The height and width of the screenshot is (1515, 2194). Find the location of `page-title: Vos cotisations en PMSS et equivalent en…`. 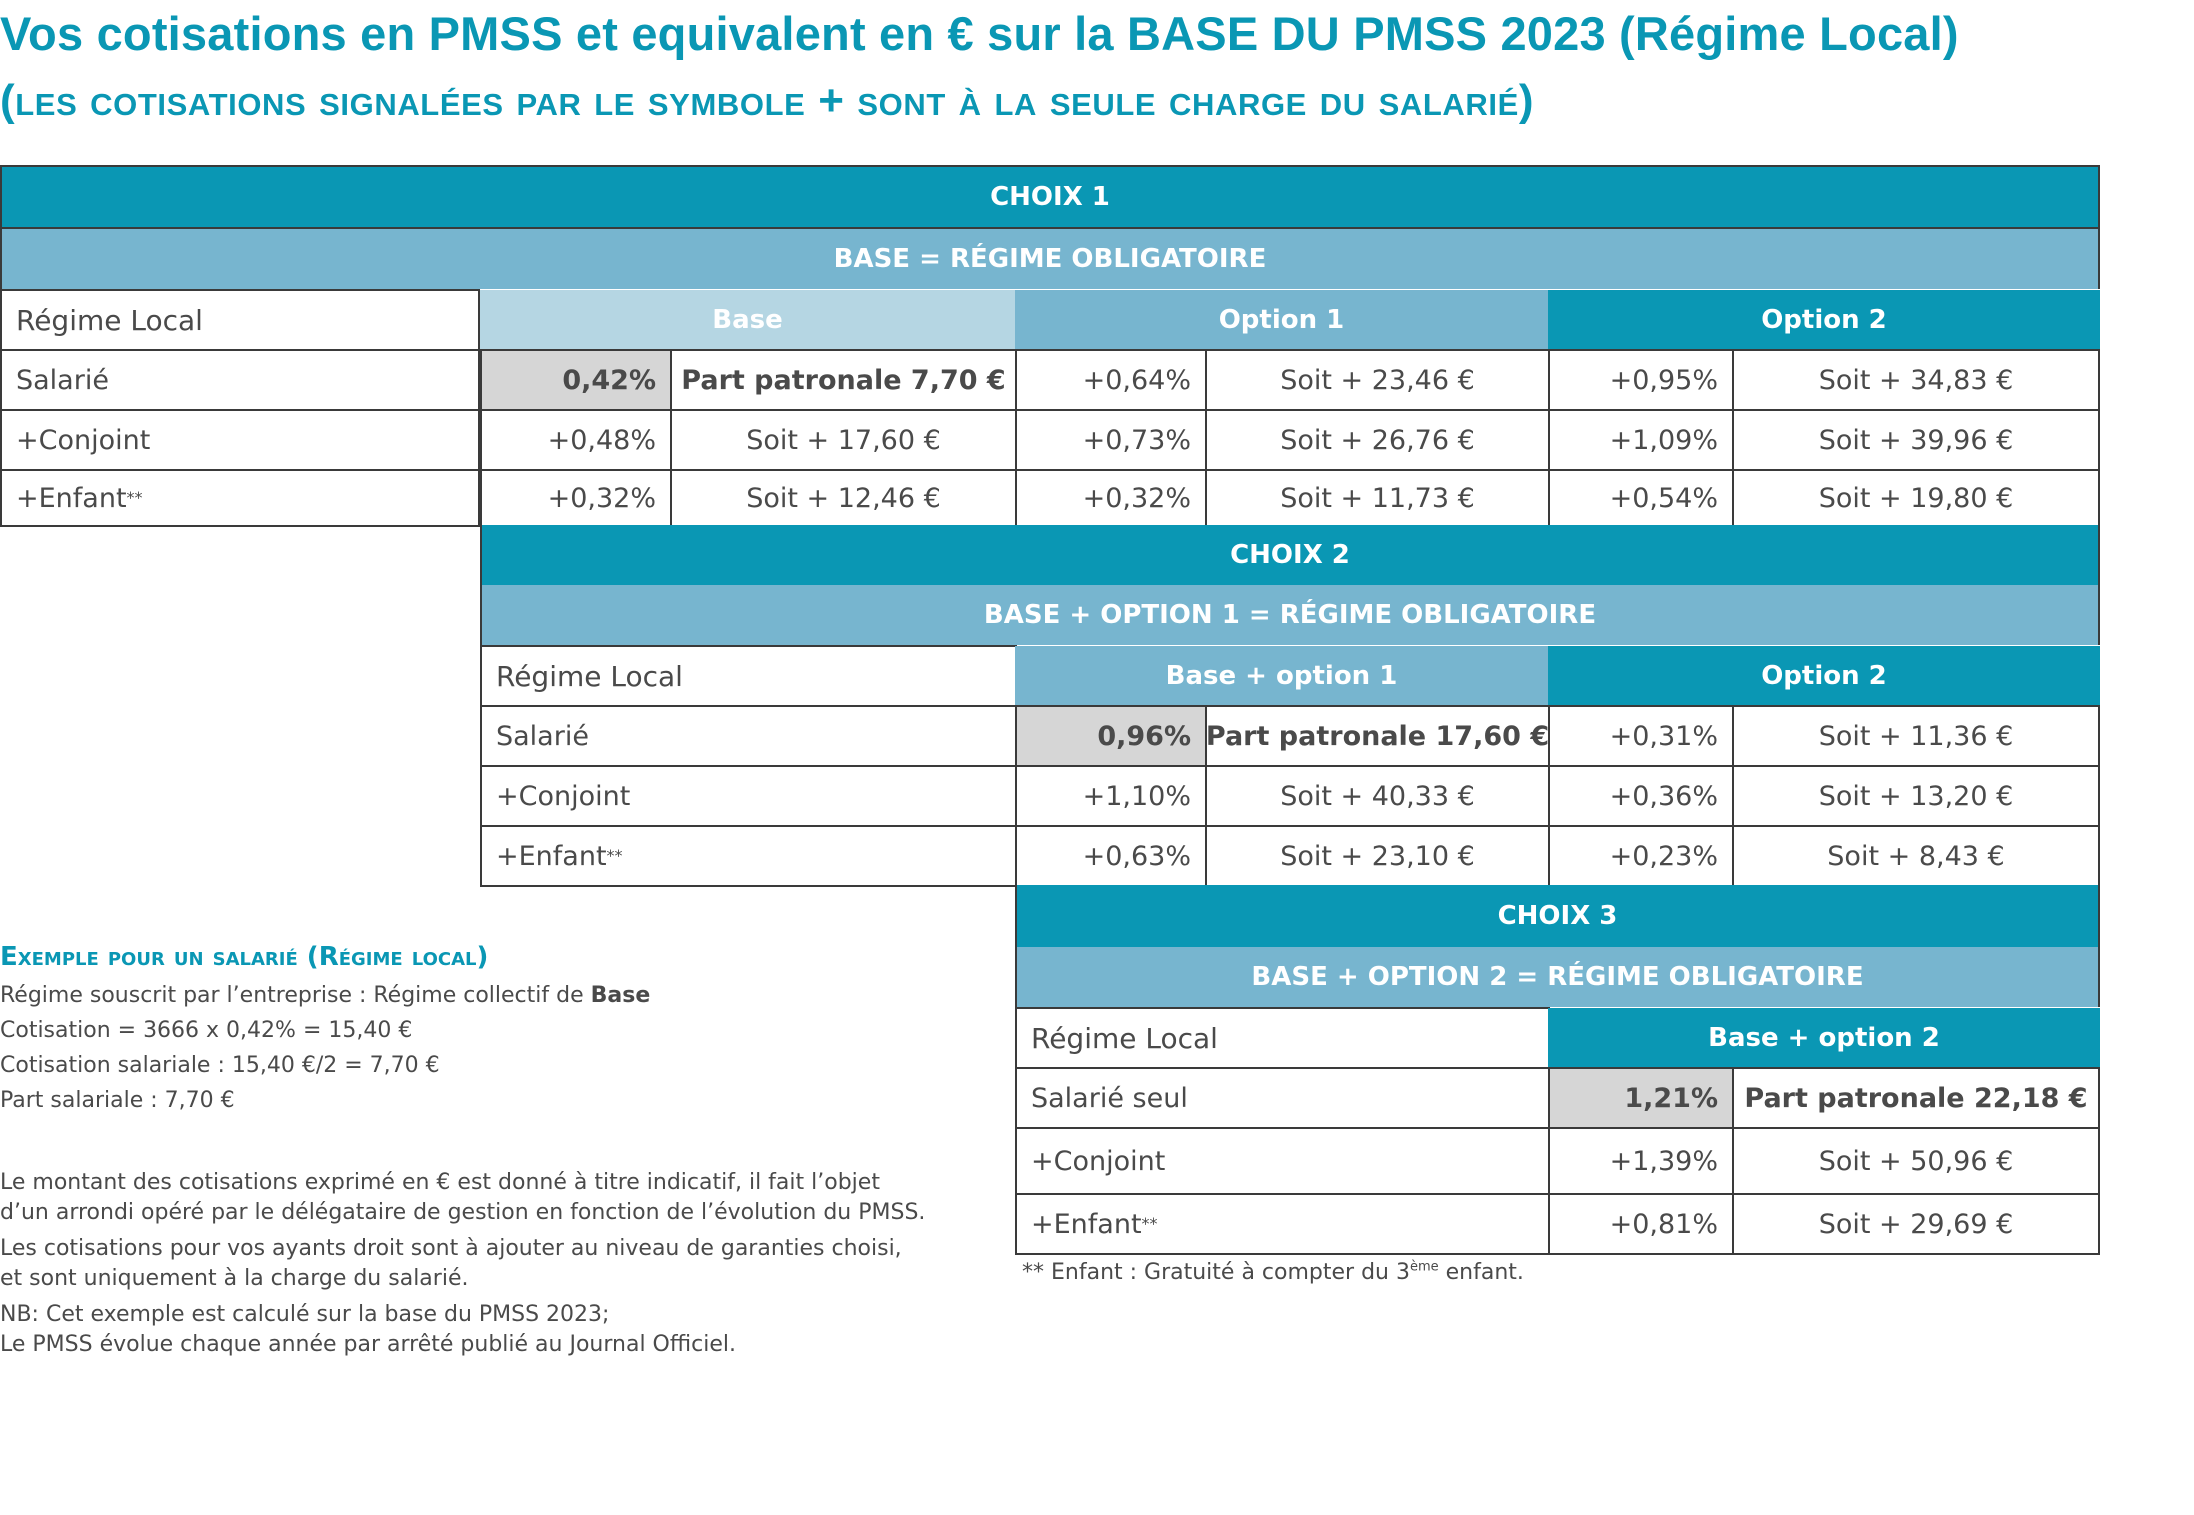

page-title: Vos cotisations en PMSS et equivalent en… is located at coordinates (979, 33).